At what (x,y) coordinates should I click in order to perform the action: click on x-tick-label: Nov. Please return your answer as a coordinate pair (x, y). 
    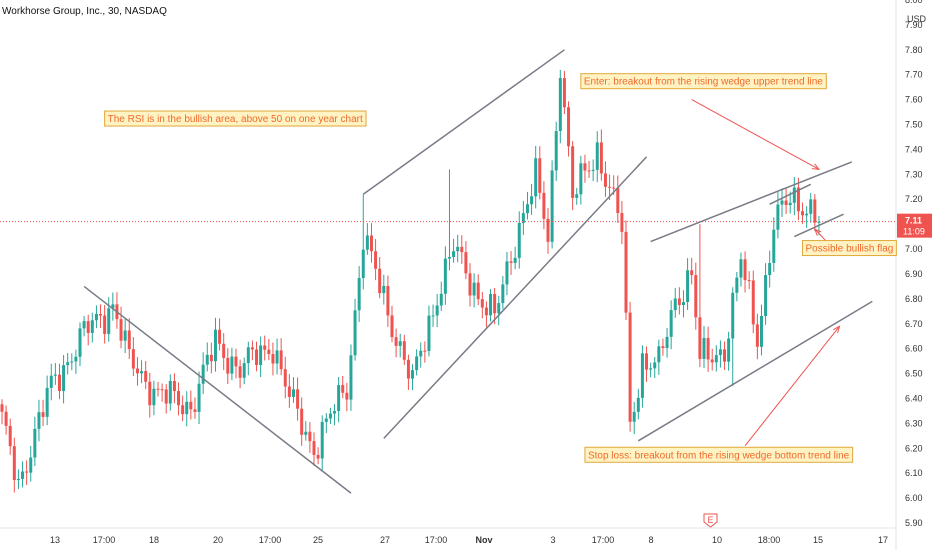
    Looking at the image, I should click on (483, 540).